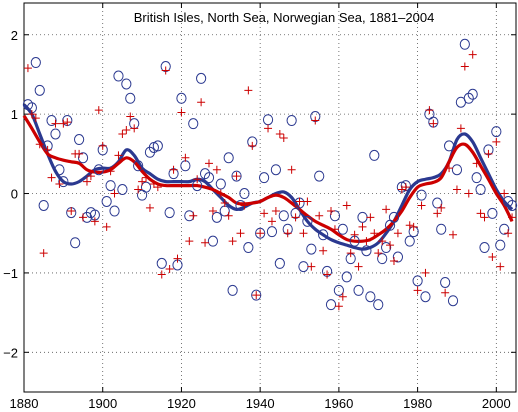  I want to click on y-tick-label: −1, so click(10, 273).